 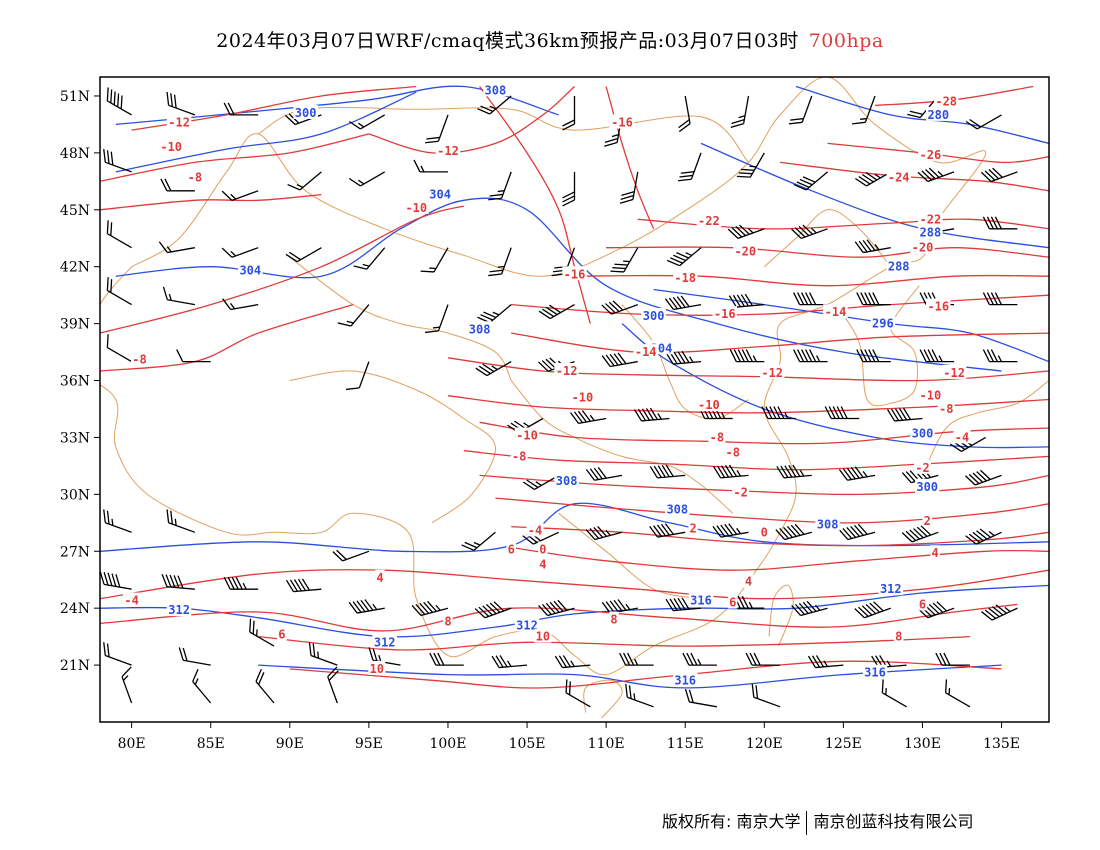 What do you see at coordinates (290, 744) in the screenshot?
I see `x-tick-label: 90E` at bounding box center [290, 744].